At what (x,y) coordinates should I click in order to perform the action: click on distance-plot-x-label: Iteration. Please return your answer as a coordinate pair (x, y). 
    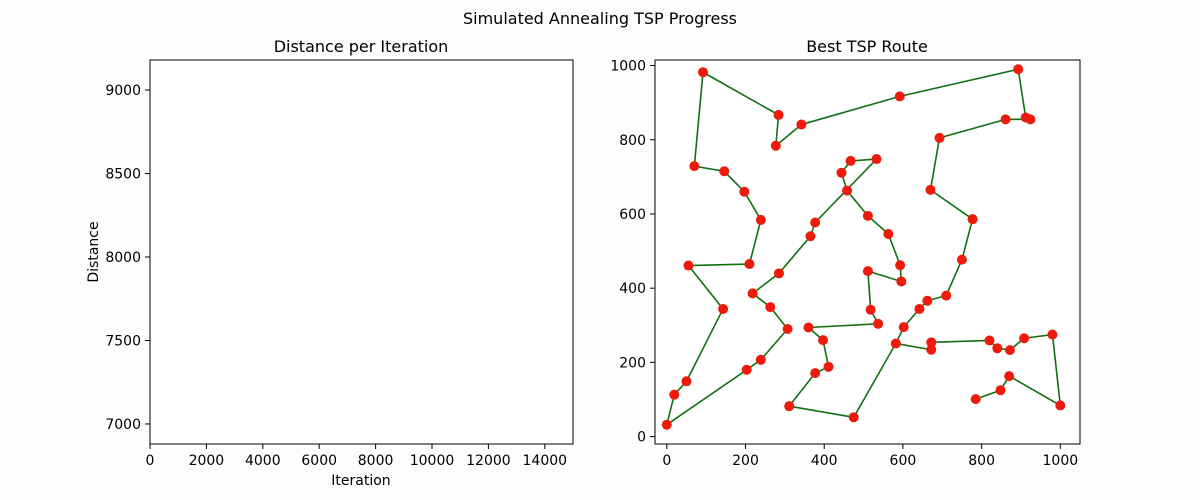
    Looking at the image, I should click on (360, 481).